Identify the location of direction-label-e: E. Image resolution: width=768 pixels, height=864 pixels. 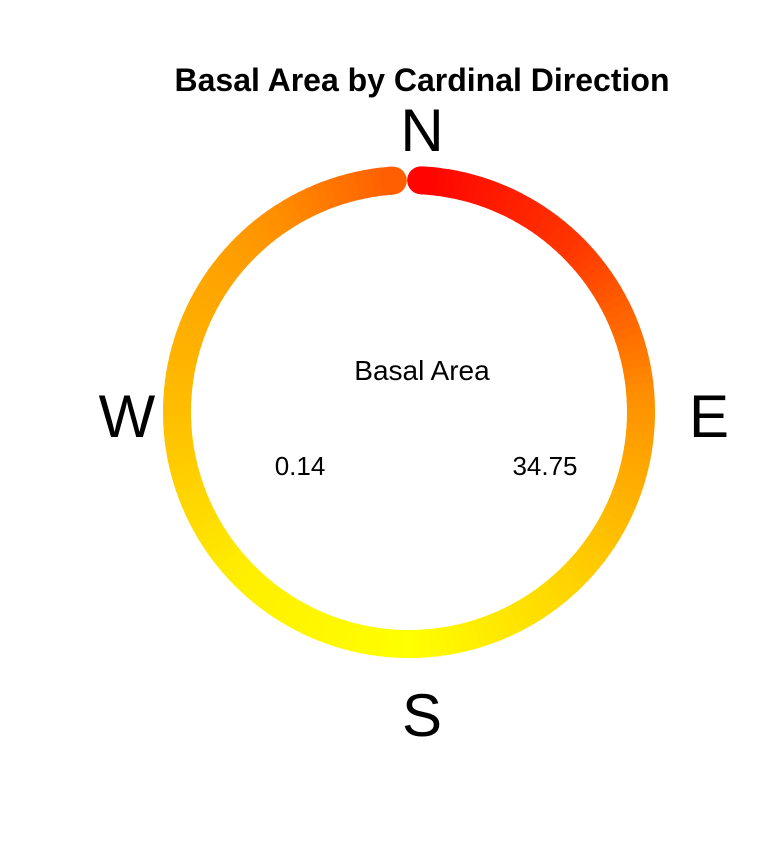
(709, 416).